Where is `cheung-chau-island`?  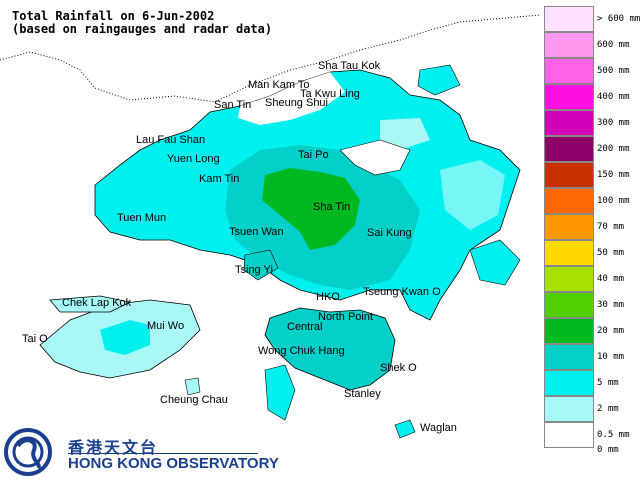 cheung-chau-island is located at coordinates (192, 386).